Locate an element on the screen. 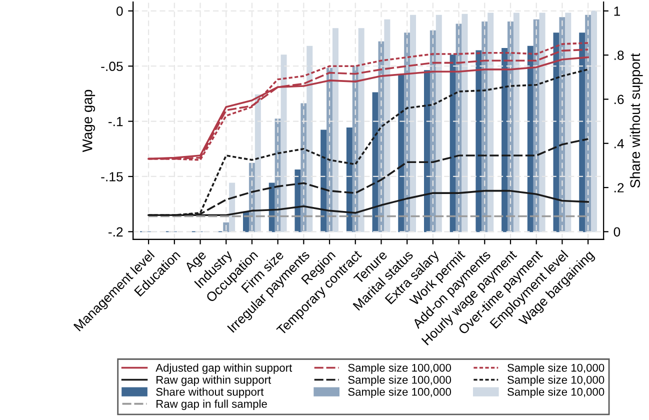  legend-label: Share without support is located at coordinates (210, 393).